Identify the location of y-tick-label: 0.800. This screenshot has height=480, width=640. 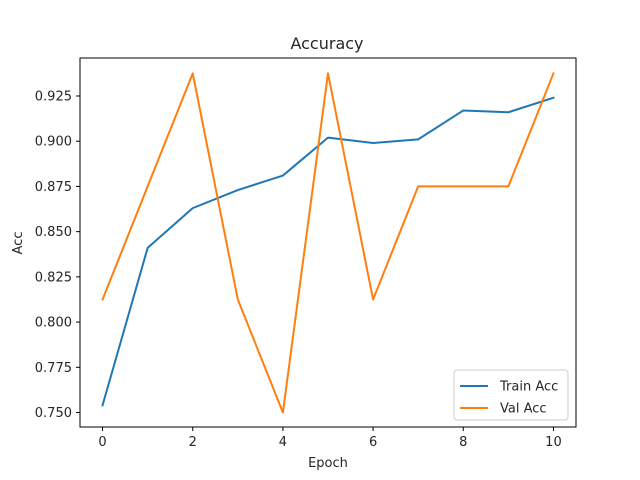
(53, 323).